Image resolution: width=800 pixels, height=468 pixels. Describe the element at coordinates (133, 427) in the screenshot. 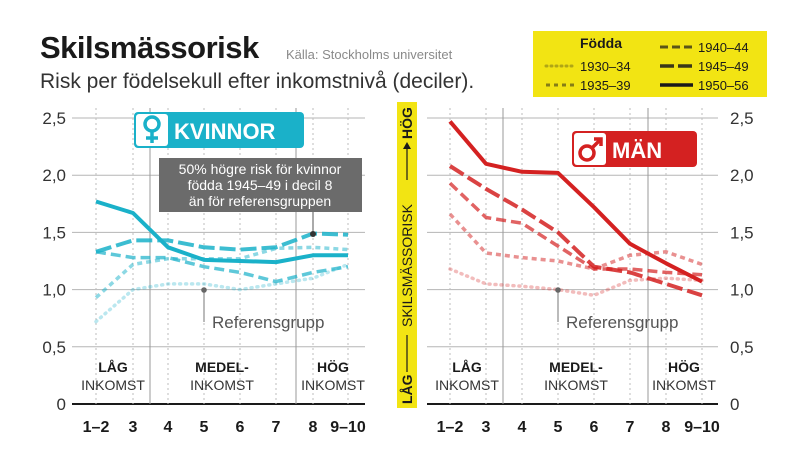

I see `women-x-tick-label: 3` at that location.